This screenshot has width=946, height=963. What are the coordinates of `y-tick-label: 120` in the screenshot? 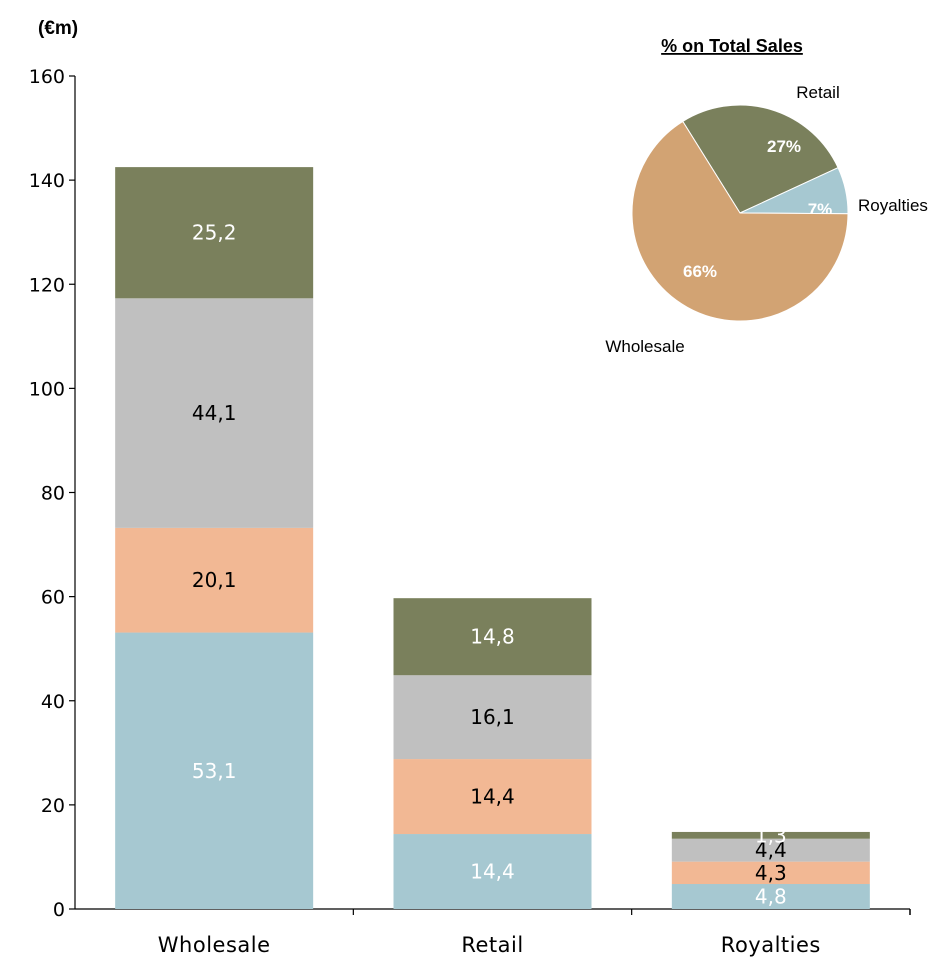 It's located at (47, 285).